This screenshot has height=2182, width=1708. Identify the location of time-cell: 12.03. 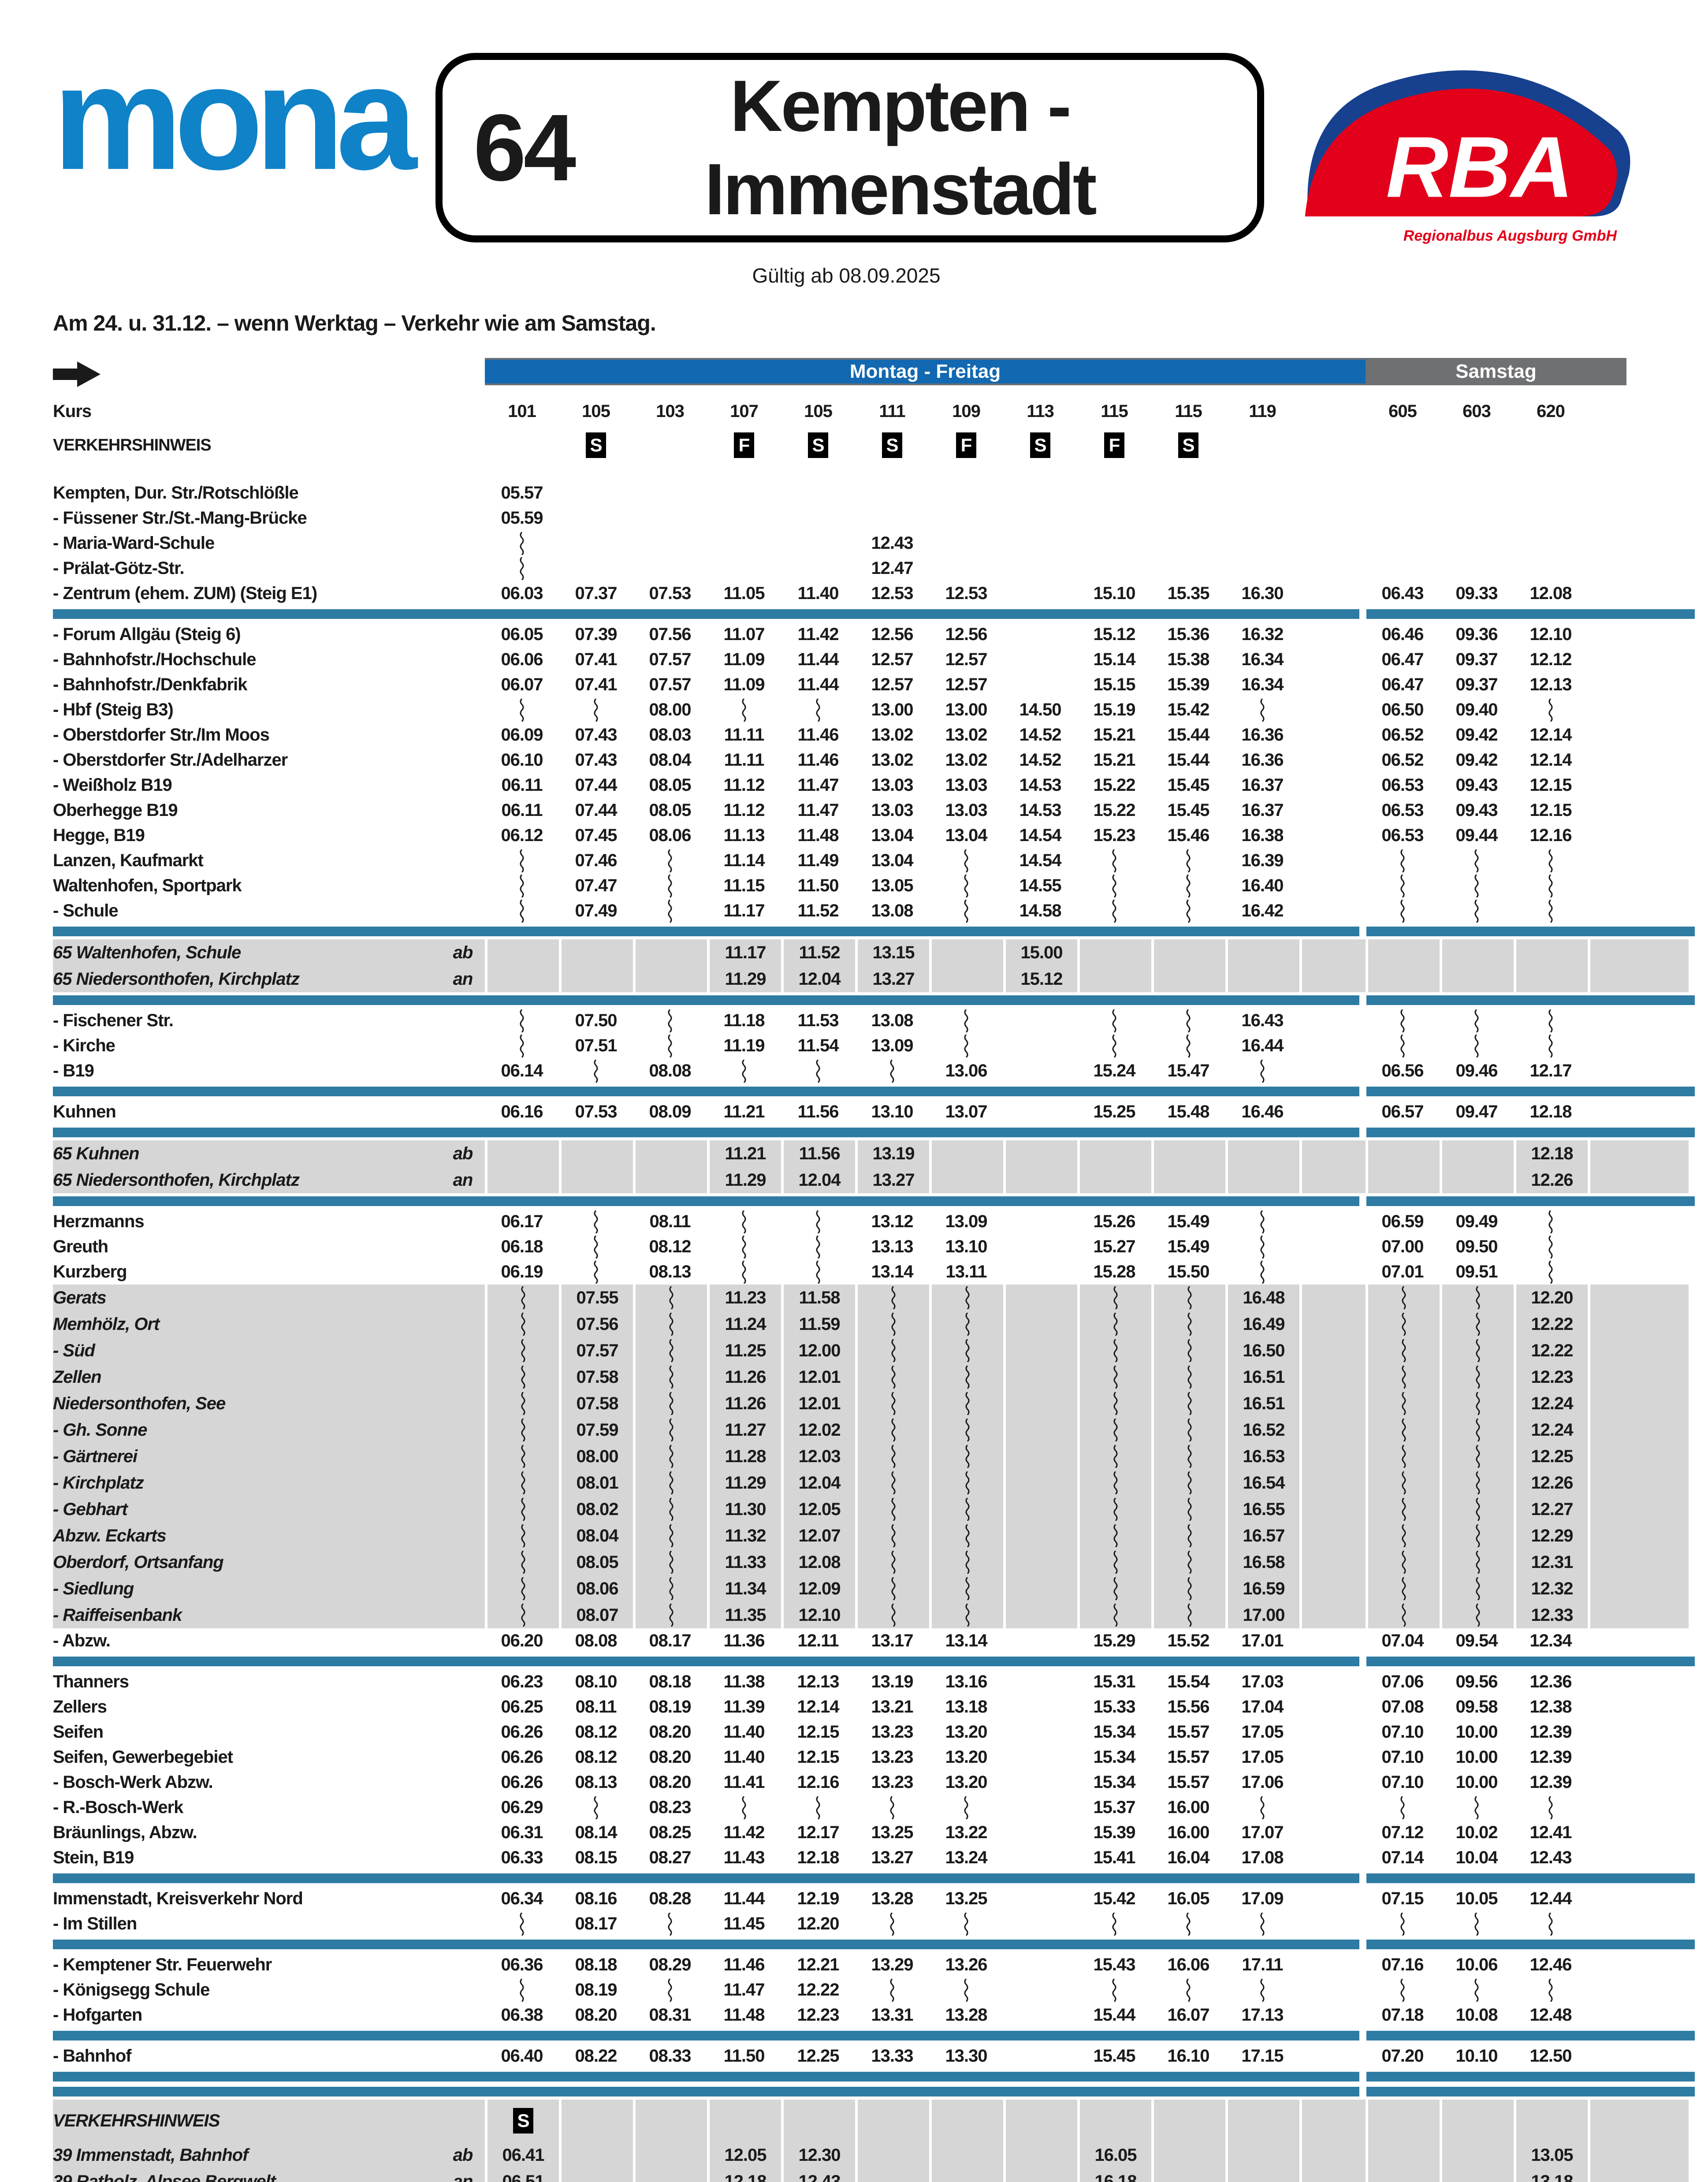
(818, 1456).